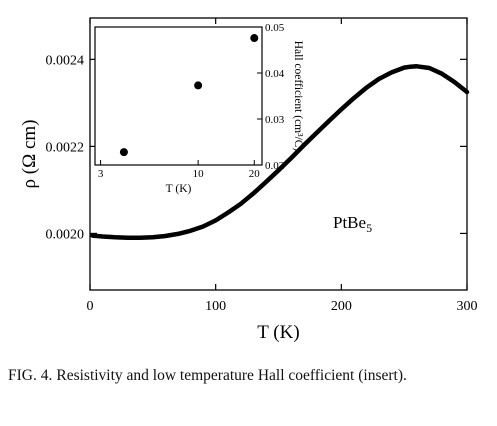 The width and height of the screenshot is (497, 426). Describe the element at coordinates (467, 306) in the screenshot. I see `main-x-tick-label: 300` at that location.